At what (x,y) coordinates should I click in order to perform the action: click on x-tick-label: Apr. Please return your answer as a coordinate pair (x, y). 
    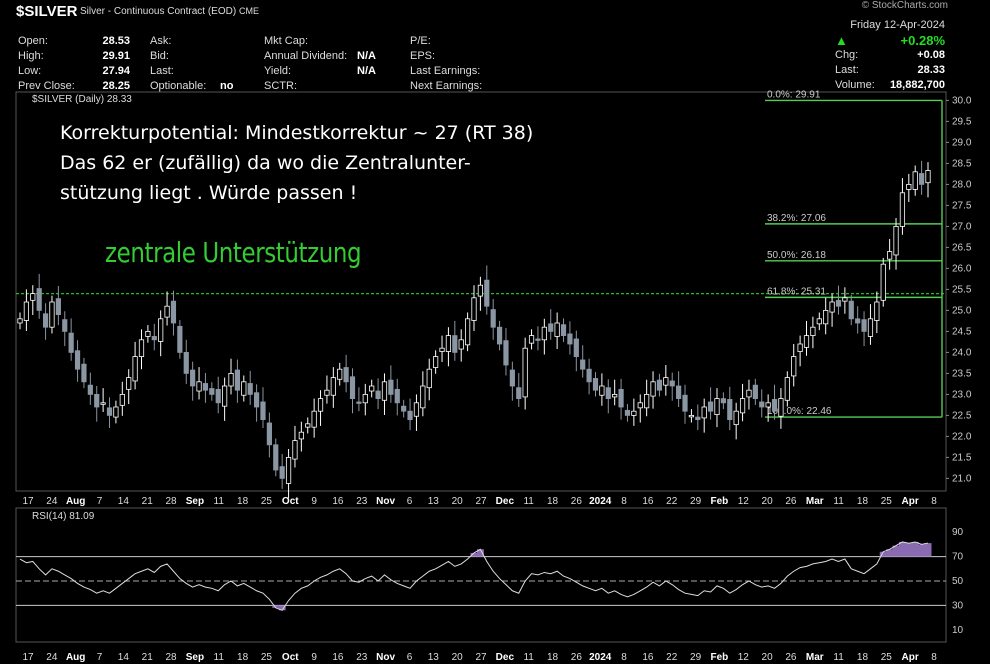
    Looking at the image, I should click on (910, 501).